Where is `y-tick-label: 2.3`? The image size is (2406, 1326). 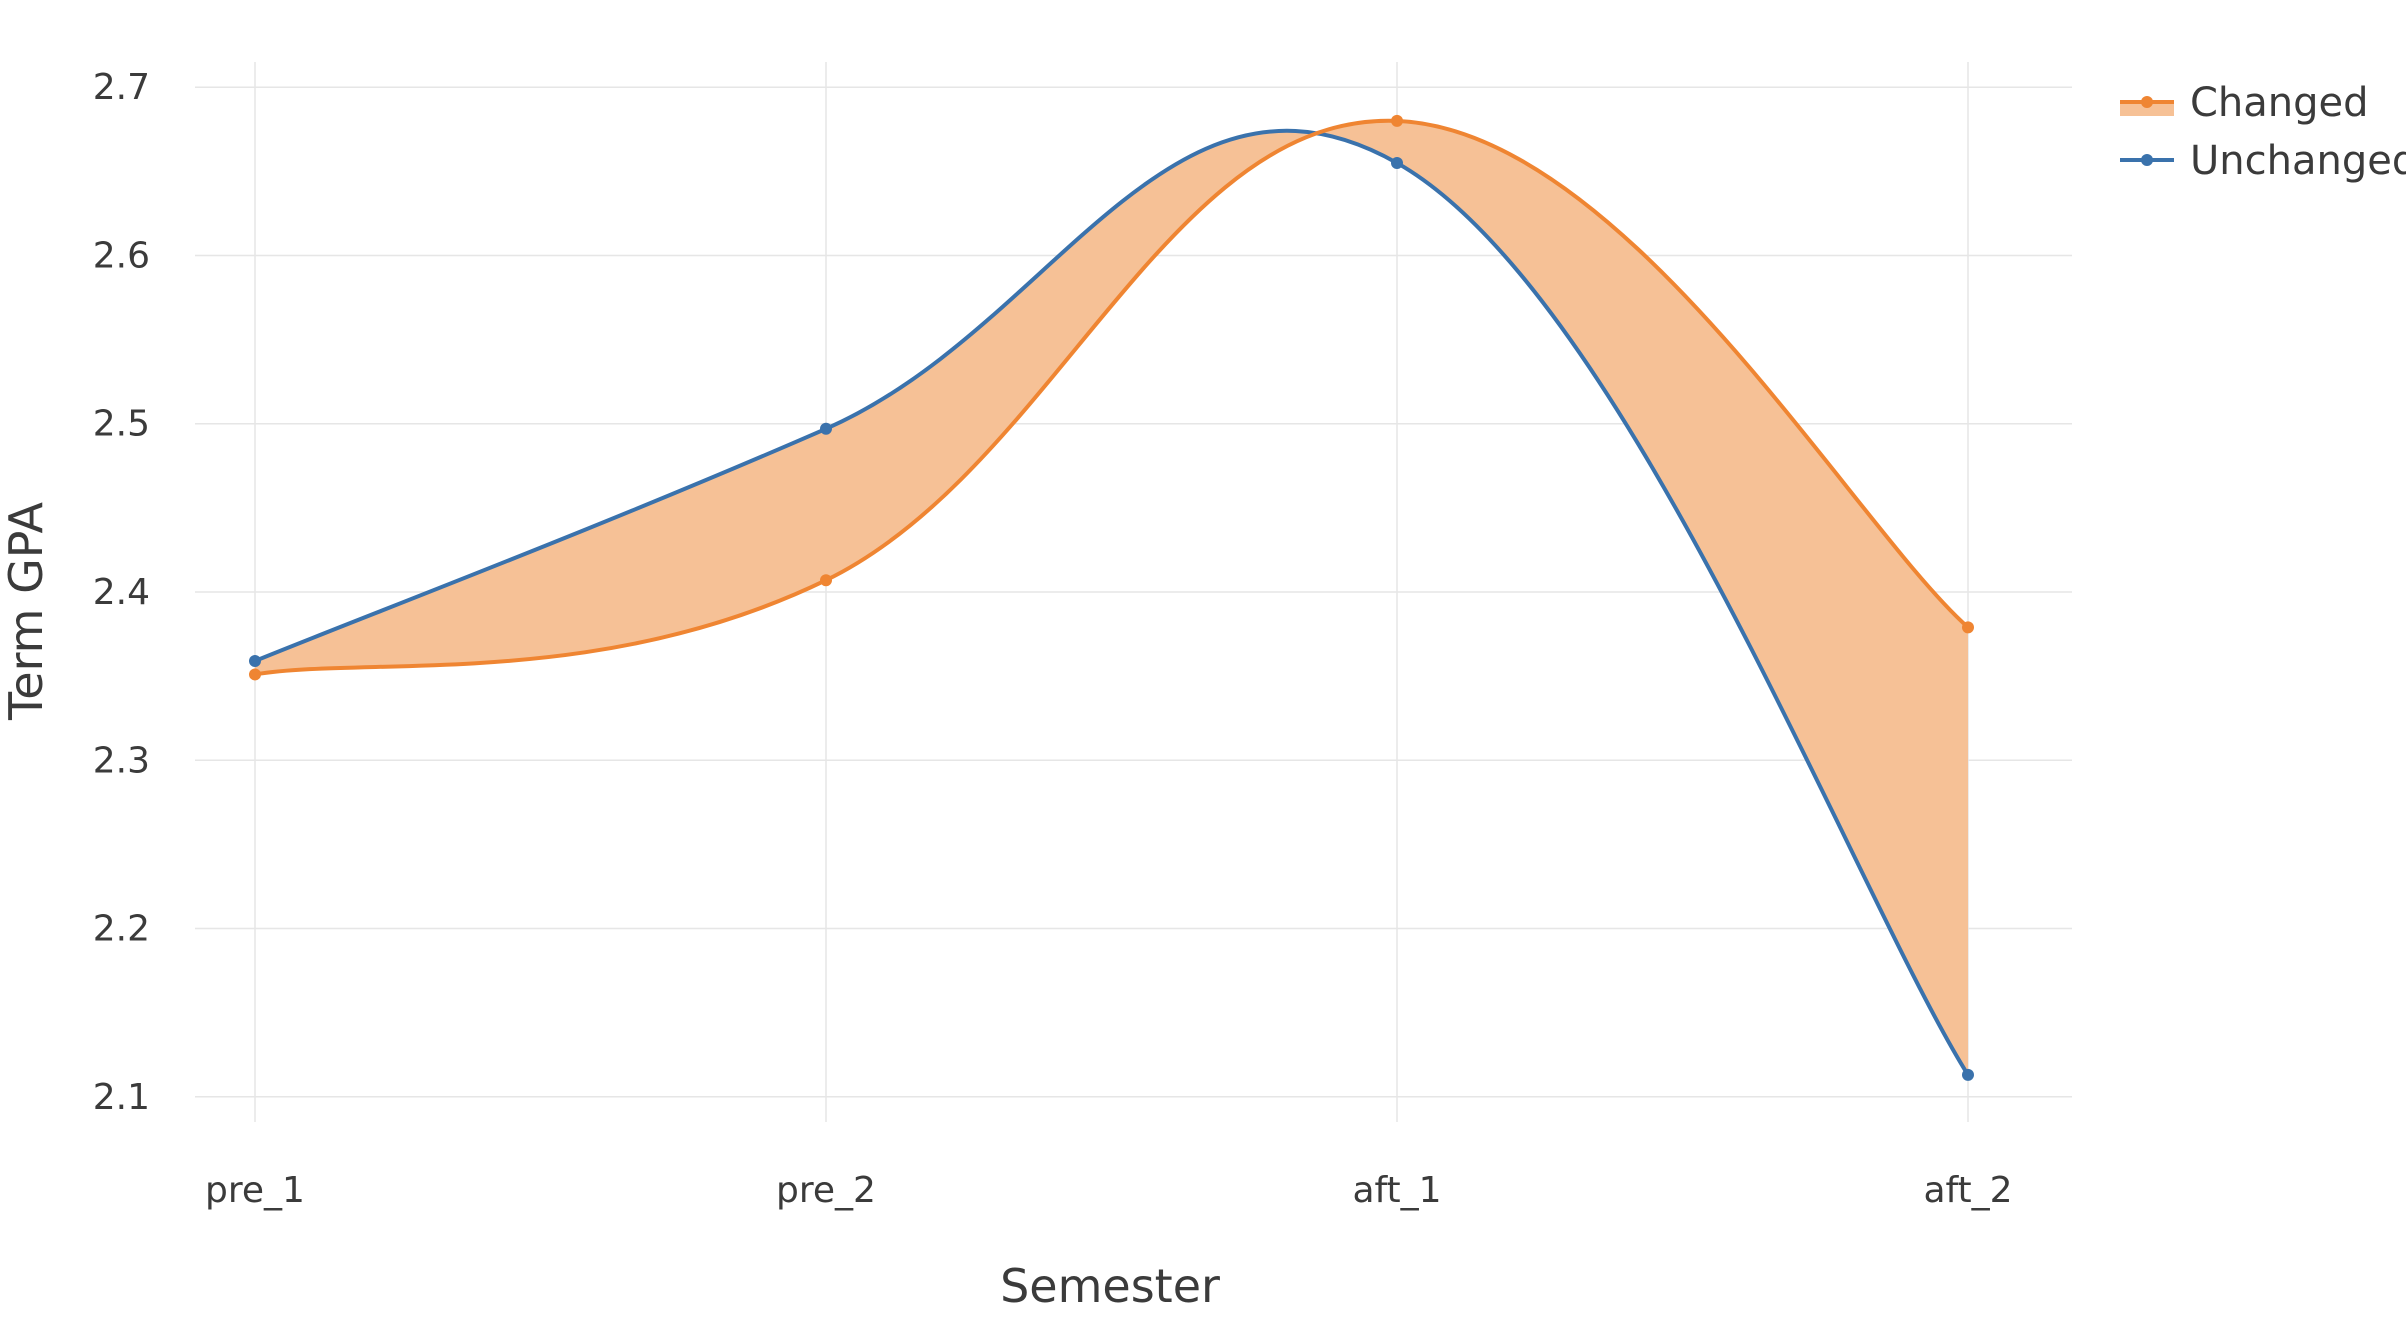
y-tick-label: 2.3 is located at coordinates (121, 760).